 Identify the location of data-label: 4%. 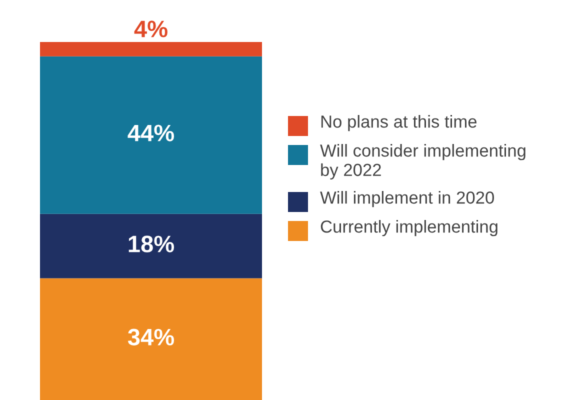
(151, 29).